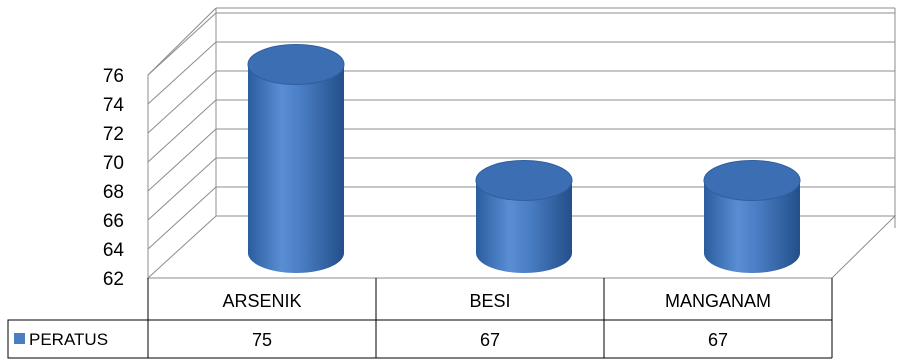  I want to click on bar-manganam, so click(752, 216).